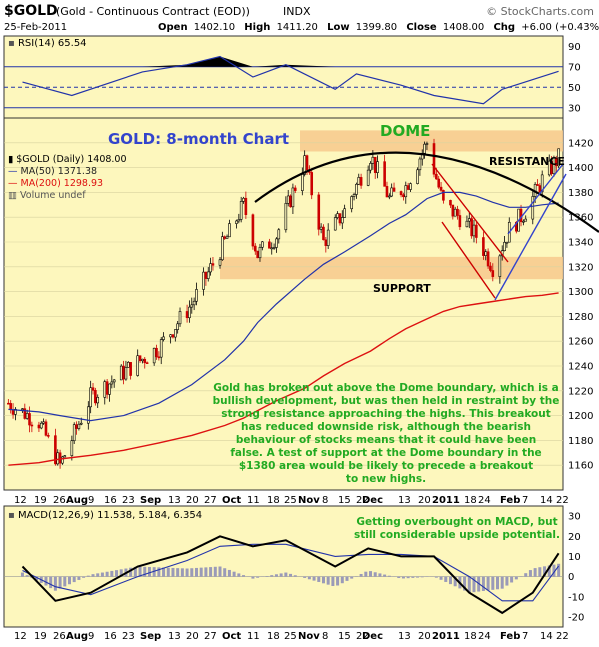 This screenshot has width=599, height=647. What do you see at coordinates (91, 636) in the screenshot?
I see `x-tick: 9` at bounding box center [91, 636].